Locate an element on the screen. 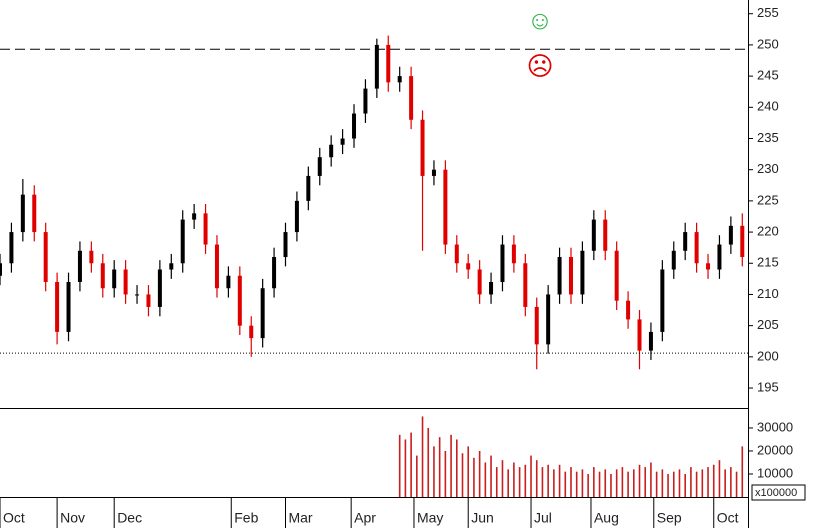  y-tick-label: 30000 is located at coordinates (775, 426).